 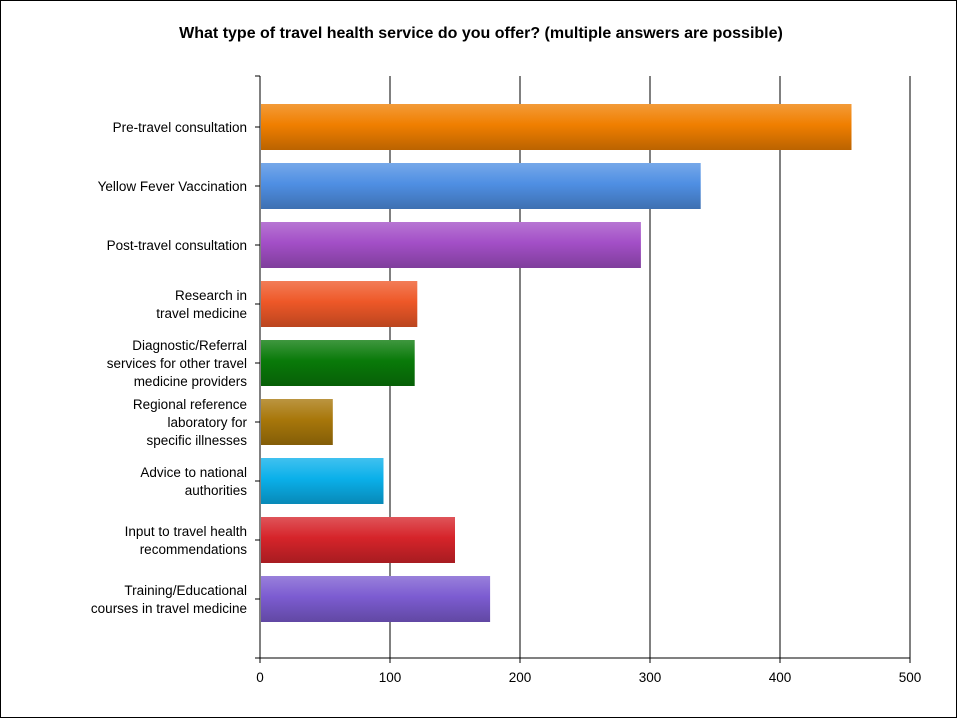 What do you see at coordinates (588, 677) in the screenshot?
I see `x-tick-labels: 0 100 200 300 400 500` at bounding box center [588, 677].